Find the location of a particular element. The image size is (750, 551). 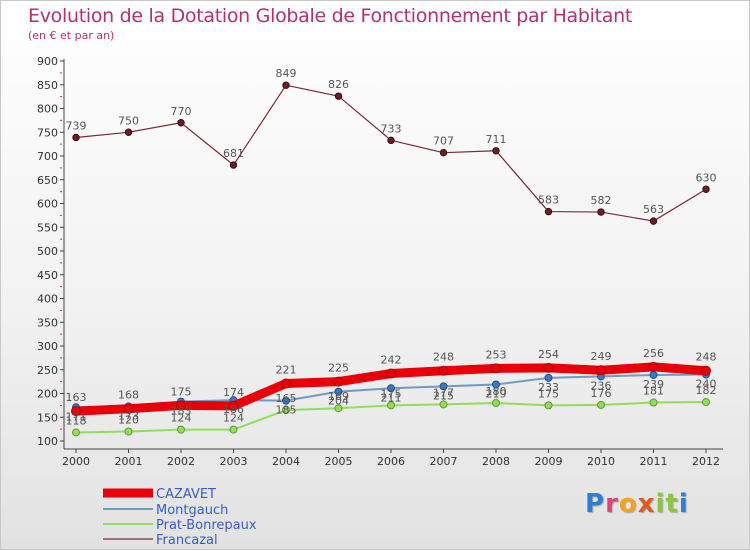

legend-label-prat-bonrepaux: Prat-Bonrepaux is located at coordinates (206, 525).